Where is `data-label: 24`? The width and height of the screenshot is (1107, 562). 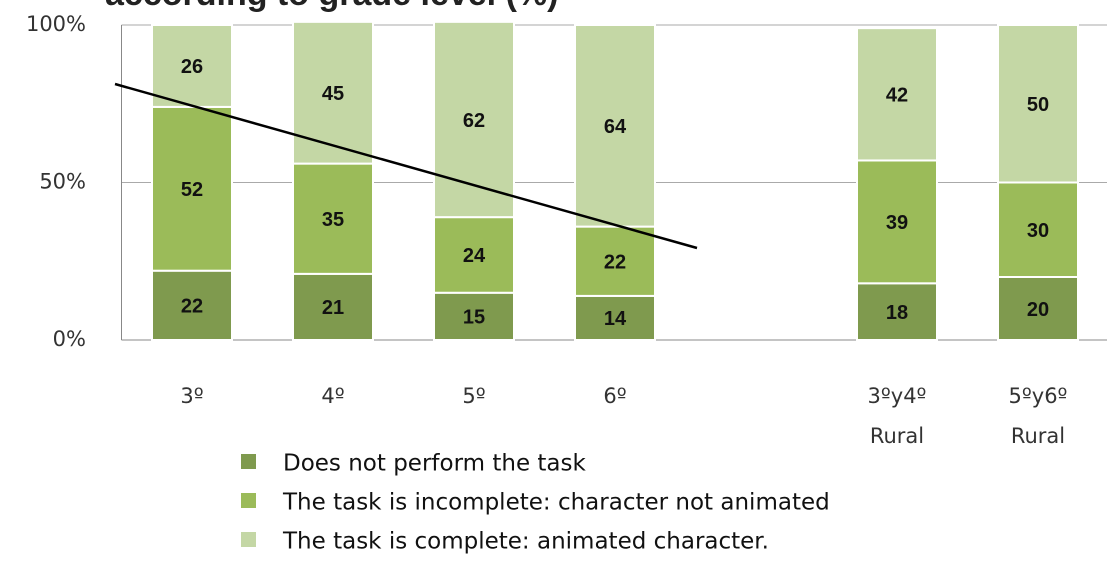 data-label: 24 is located at coordinates (474, 256).